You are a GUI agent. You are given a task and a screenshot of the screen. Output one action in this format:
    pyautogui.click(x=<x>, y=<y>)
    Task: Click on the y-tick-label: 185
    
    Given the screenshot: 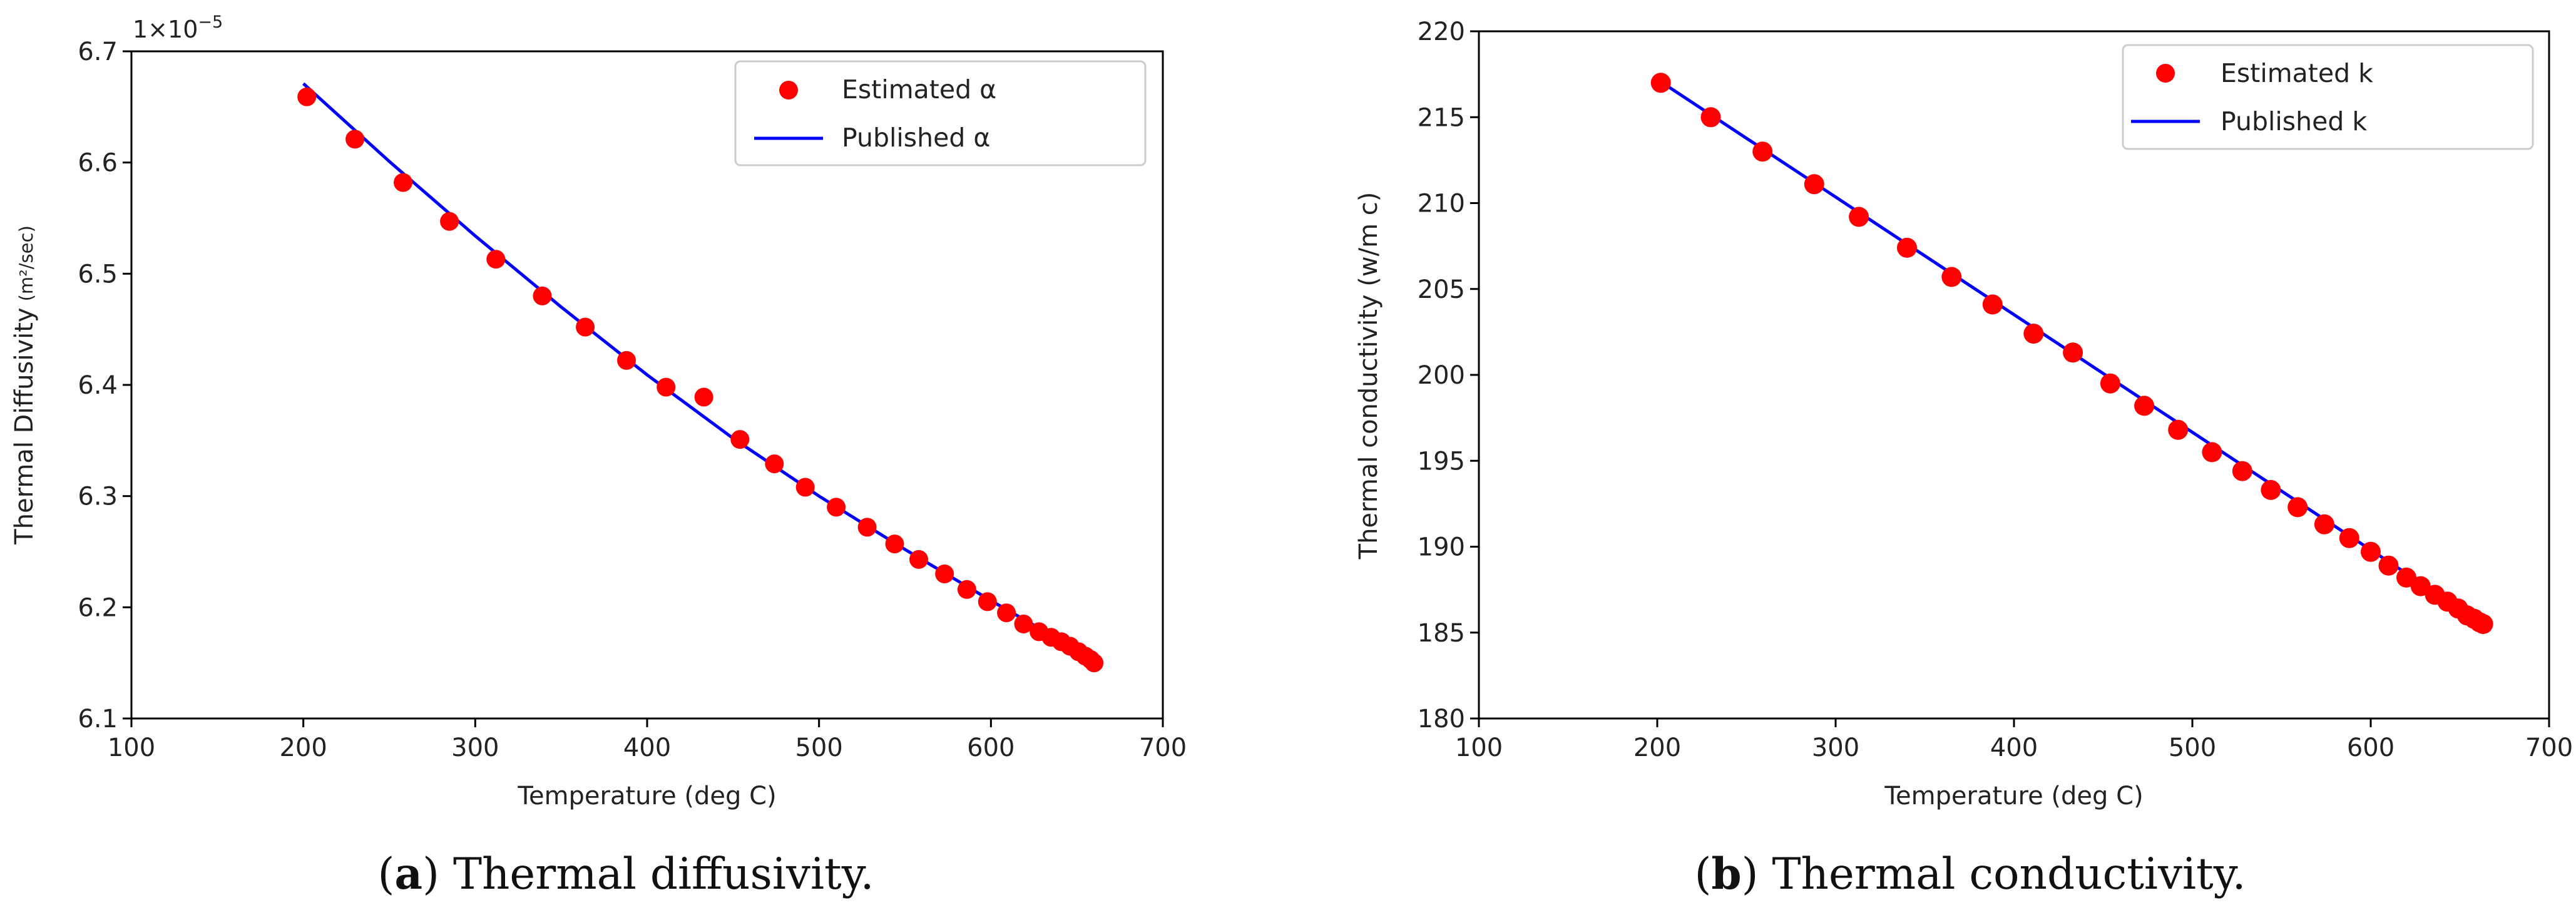 What is the action you would take?
    pyautogui.click(x=1441, y=633)
    